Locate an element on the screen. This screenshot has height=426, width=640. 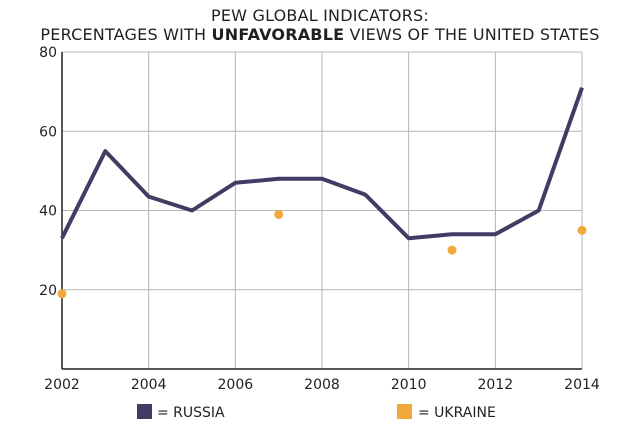
x-tick-label-2006: 2006 is located at coordinates (236, 385).